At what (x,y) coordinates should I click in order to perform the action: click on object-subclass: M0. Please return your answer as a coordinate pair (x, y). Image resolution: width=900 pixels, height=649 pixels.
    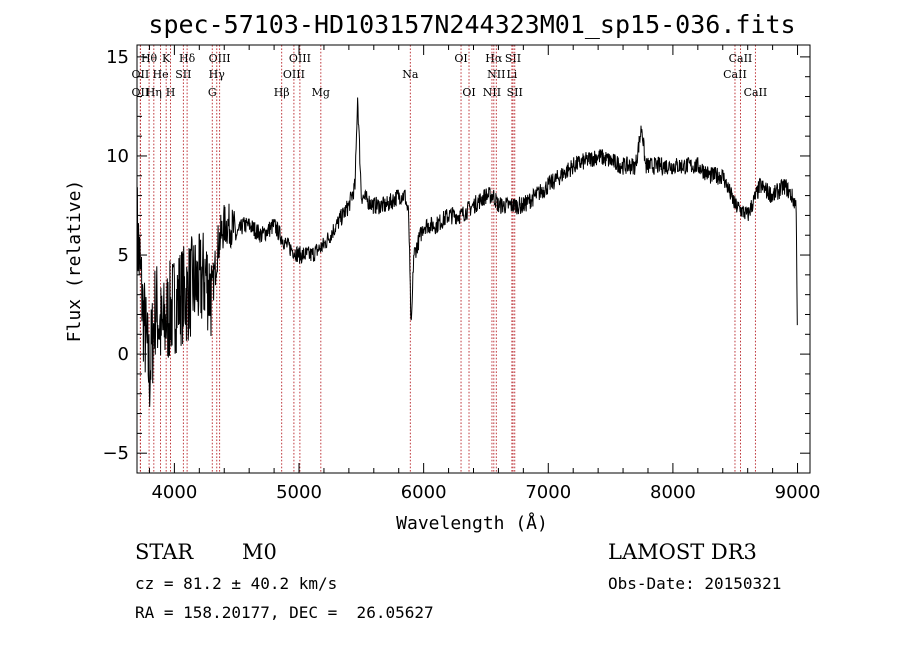
    Looking at the image, I should click on (259, 552).